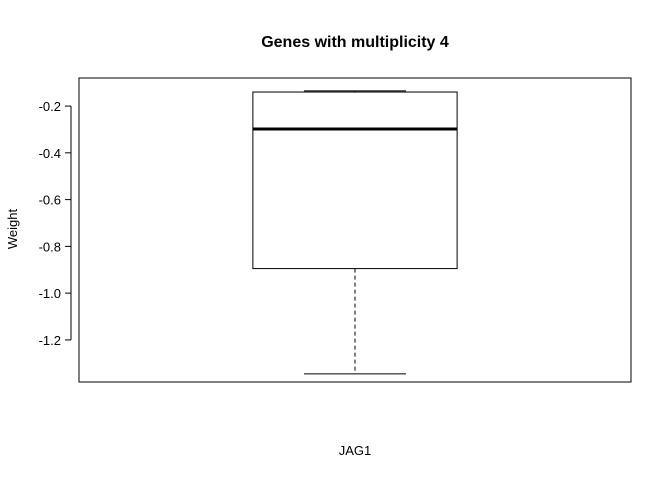  Describe the element at coordinates (50, 246) in the screenshot. I see `y-tick-label: -0.8` at that location.